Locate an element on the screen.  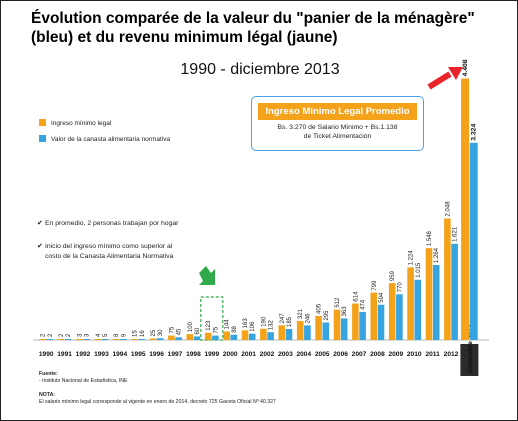
value-label-basket: 45 is located at coordinates (180, 331).